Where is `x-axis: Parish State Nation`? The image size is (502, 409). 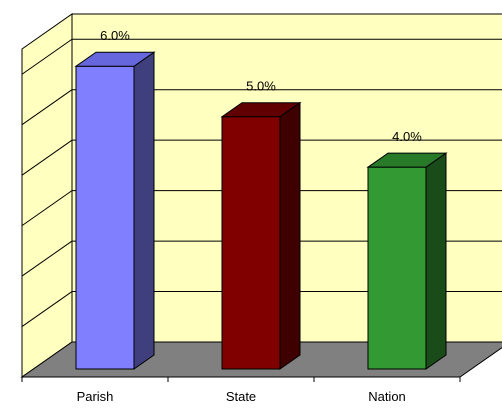 x-axis: Parish State Nation is located at coordinates (241, 390).